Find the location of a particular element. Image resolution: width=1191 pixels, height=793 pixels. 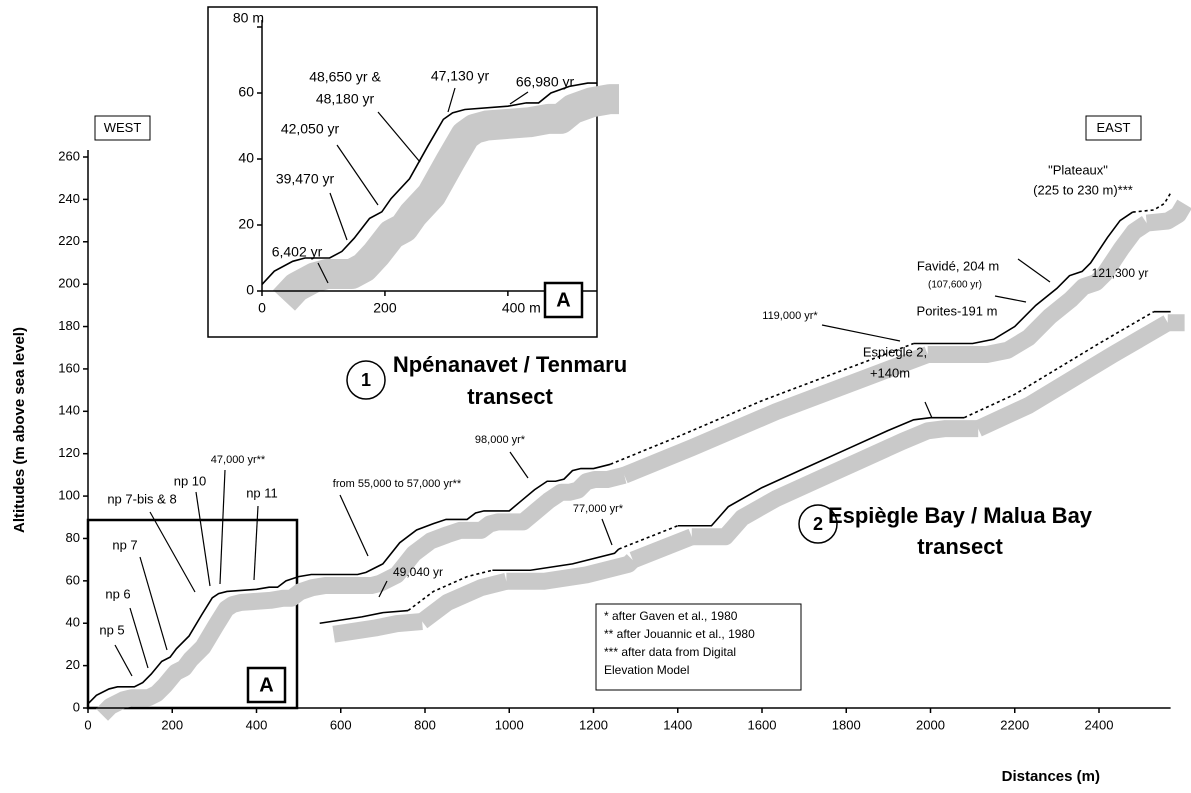

annotation: Porites-191 m is located at coordinates (957, 310).